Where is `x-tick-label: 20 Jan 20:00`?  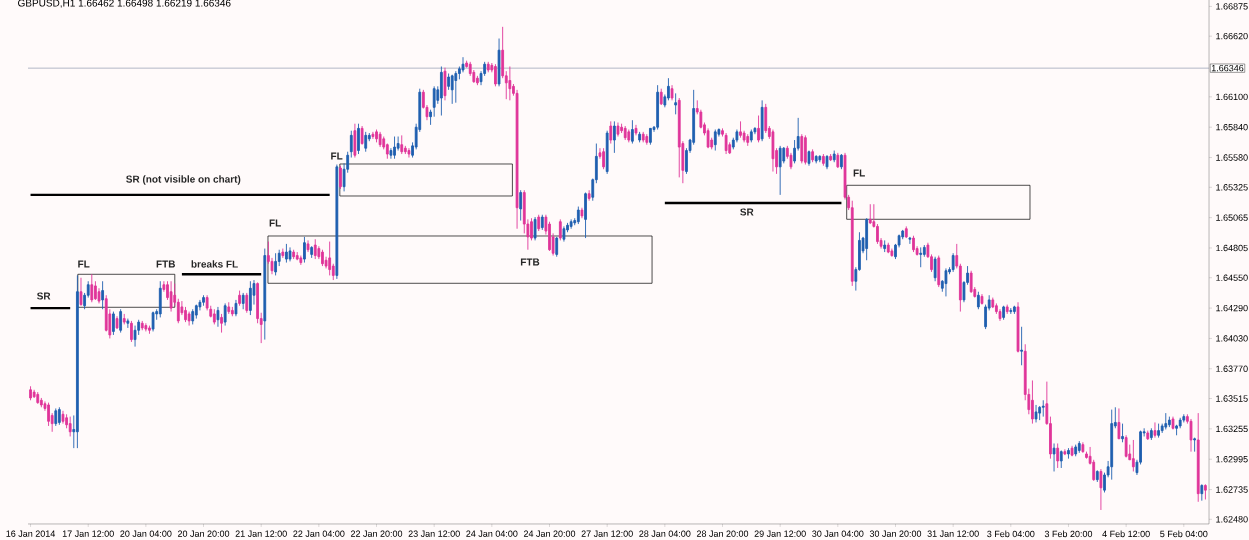 x-tick-label: 20 Jan 20:00 is located at coordinates (203, 533).